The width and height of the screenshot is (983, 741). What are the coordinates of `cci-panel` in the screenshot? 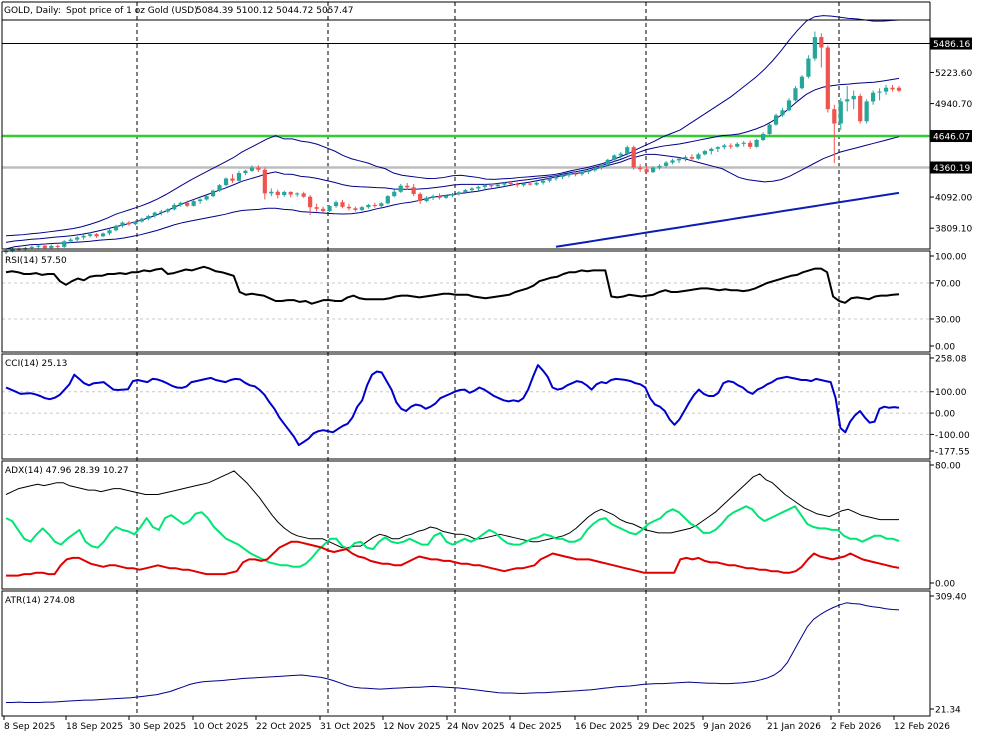 It's located at (452, 405).